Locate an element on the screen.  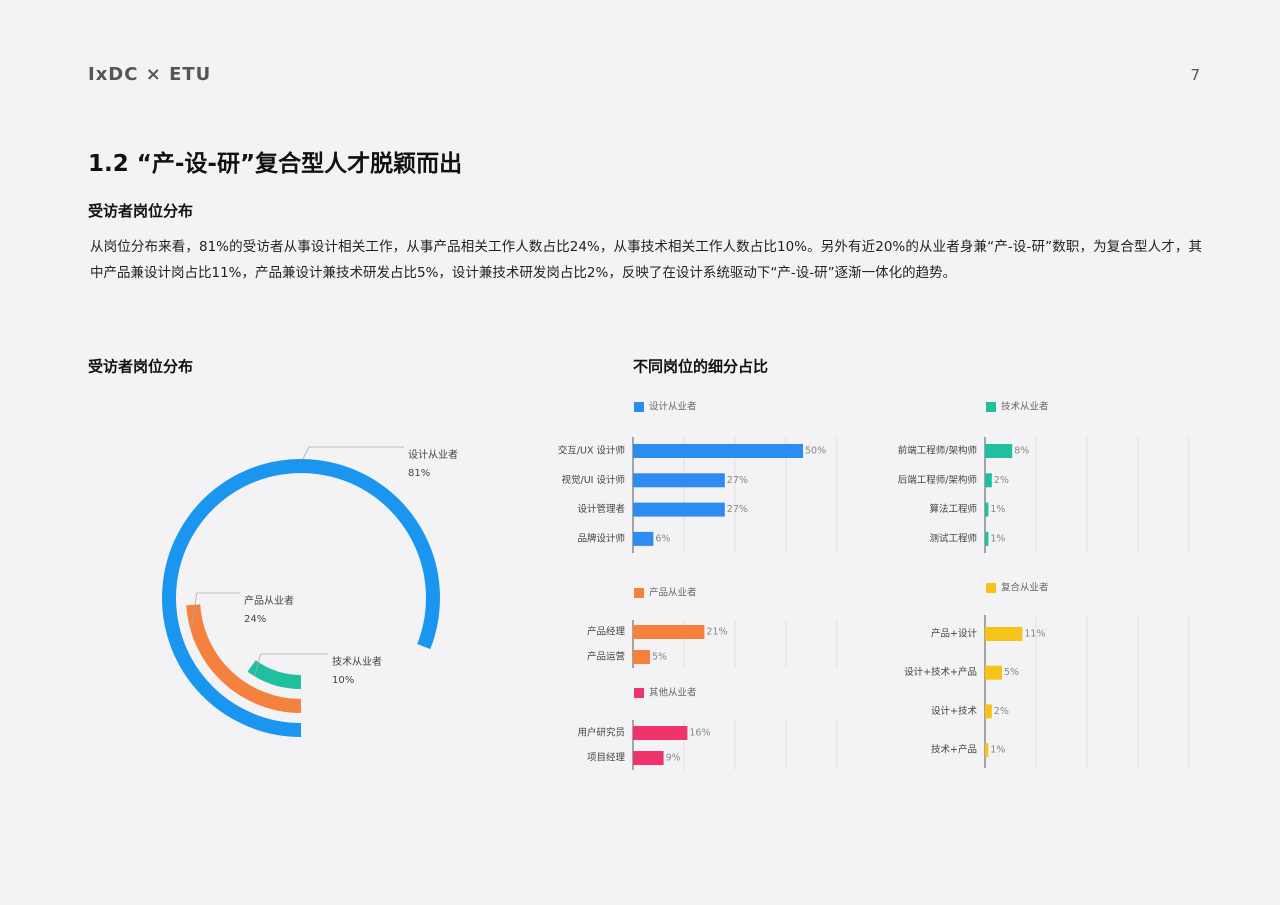
legend-label: 产品从业者 is located at coordinates (673, 593).